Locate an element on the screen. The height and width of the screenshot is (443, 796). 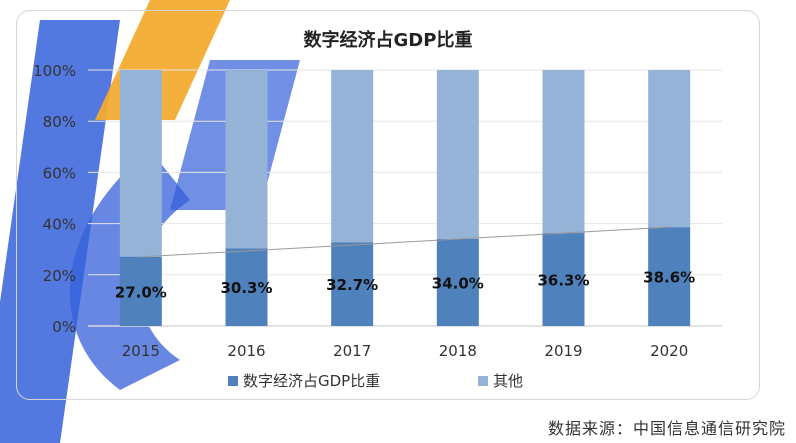
y-tick-label: 80% is located at coordinates (59, 122).